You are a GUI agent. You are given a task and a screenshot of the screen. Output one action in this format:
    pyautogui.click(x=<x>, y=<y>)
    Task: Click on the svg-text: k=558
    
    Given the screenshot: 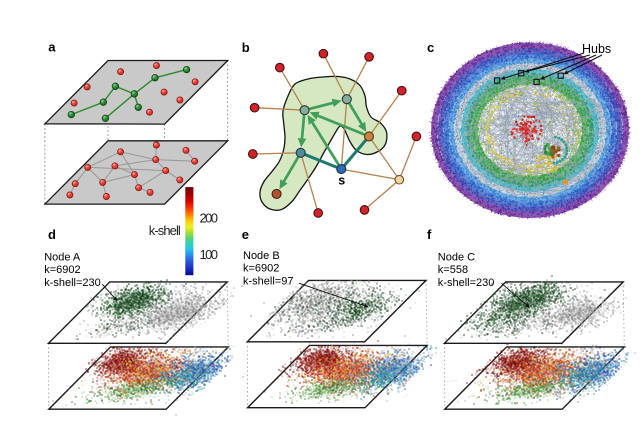 What is the action you would take?
    pyautogui.click(x=453, y=270)
    